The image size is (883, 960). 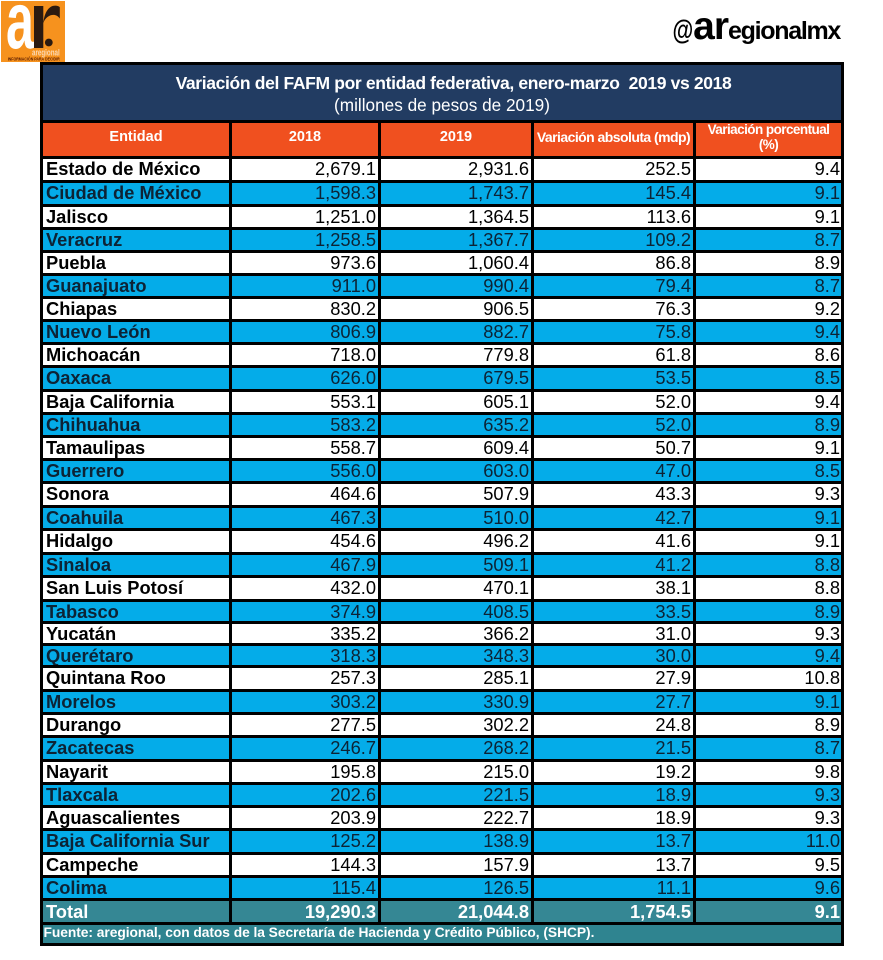 What do you see at coordinates (20, 31) in the screenshot?
I see `svg-text: a` at bounding box center [20, 31].